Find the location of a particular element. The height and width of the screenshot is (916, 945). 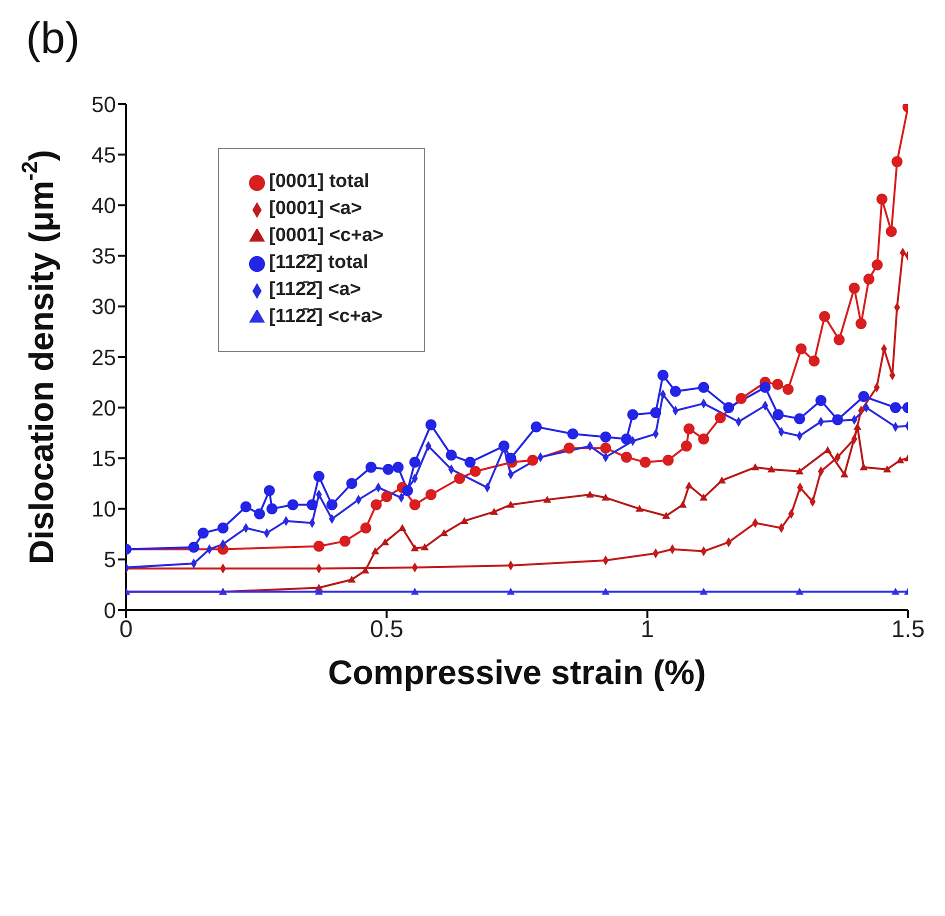

x-tick-label: 0.5 is located at coordinates (387, 630).